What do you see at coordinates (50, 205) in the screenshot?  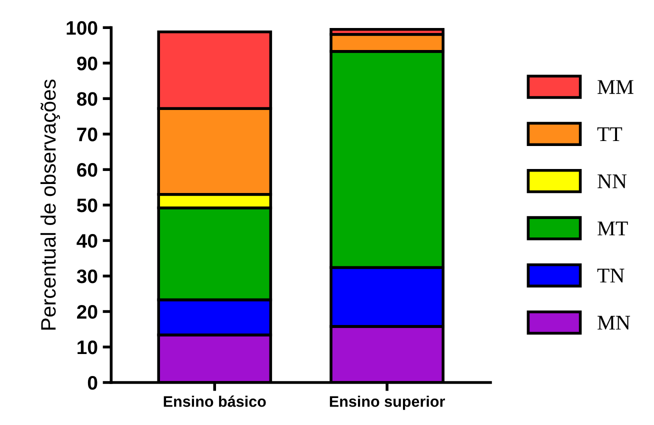 I see `y-axis-title: Percentual de observações` at bounding box center [50, 205].